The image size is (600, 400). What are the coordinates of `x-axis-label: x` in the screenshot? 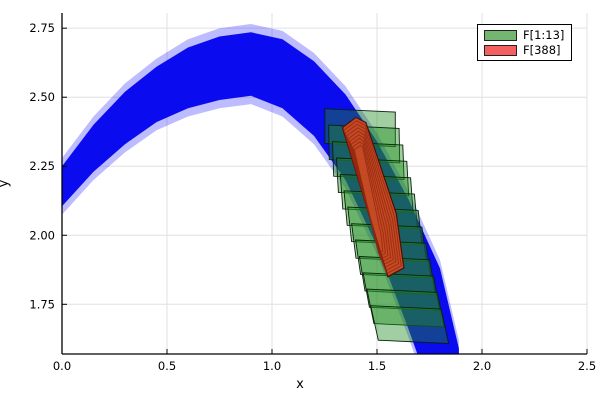 It's located at (300, 384).